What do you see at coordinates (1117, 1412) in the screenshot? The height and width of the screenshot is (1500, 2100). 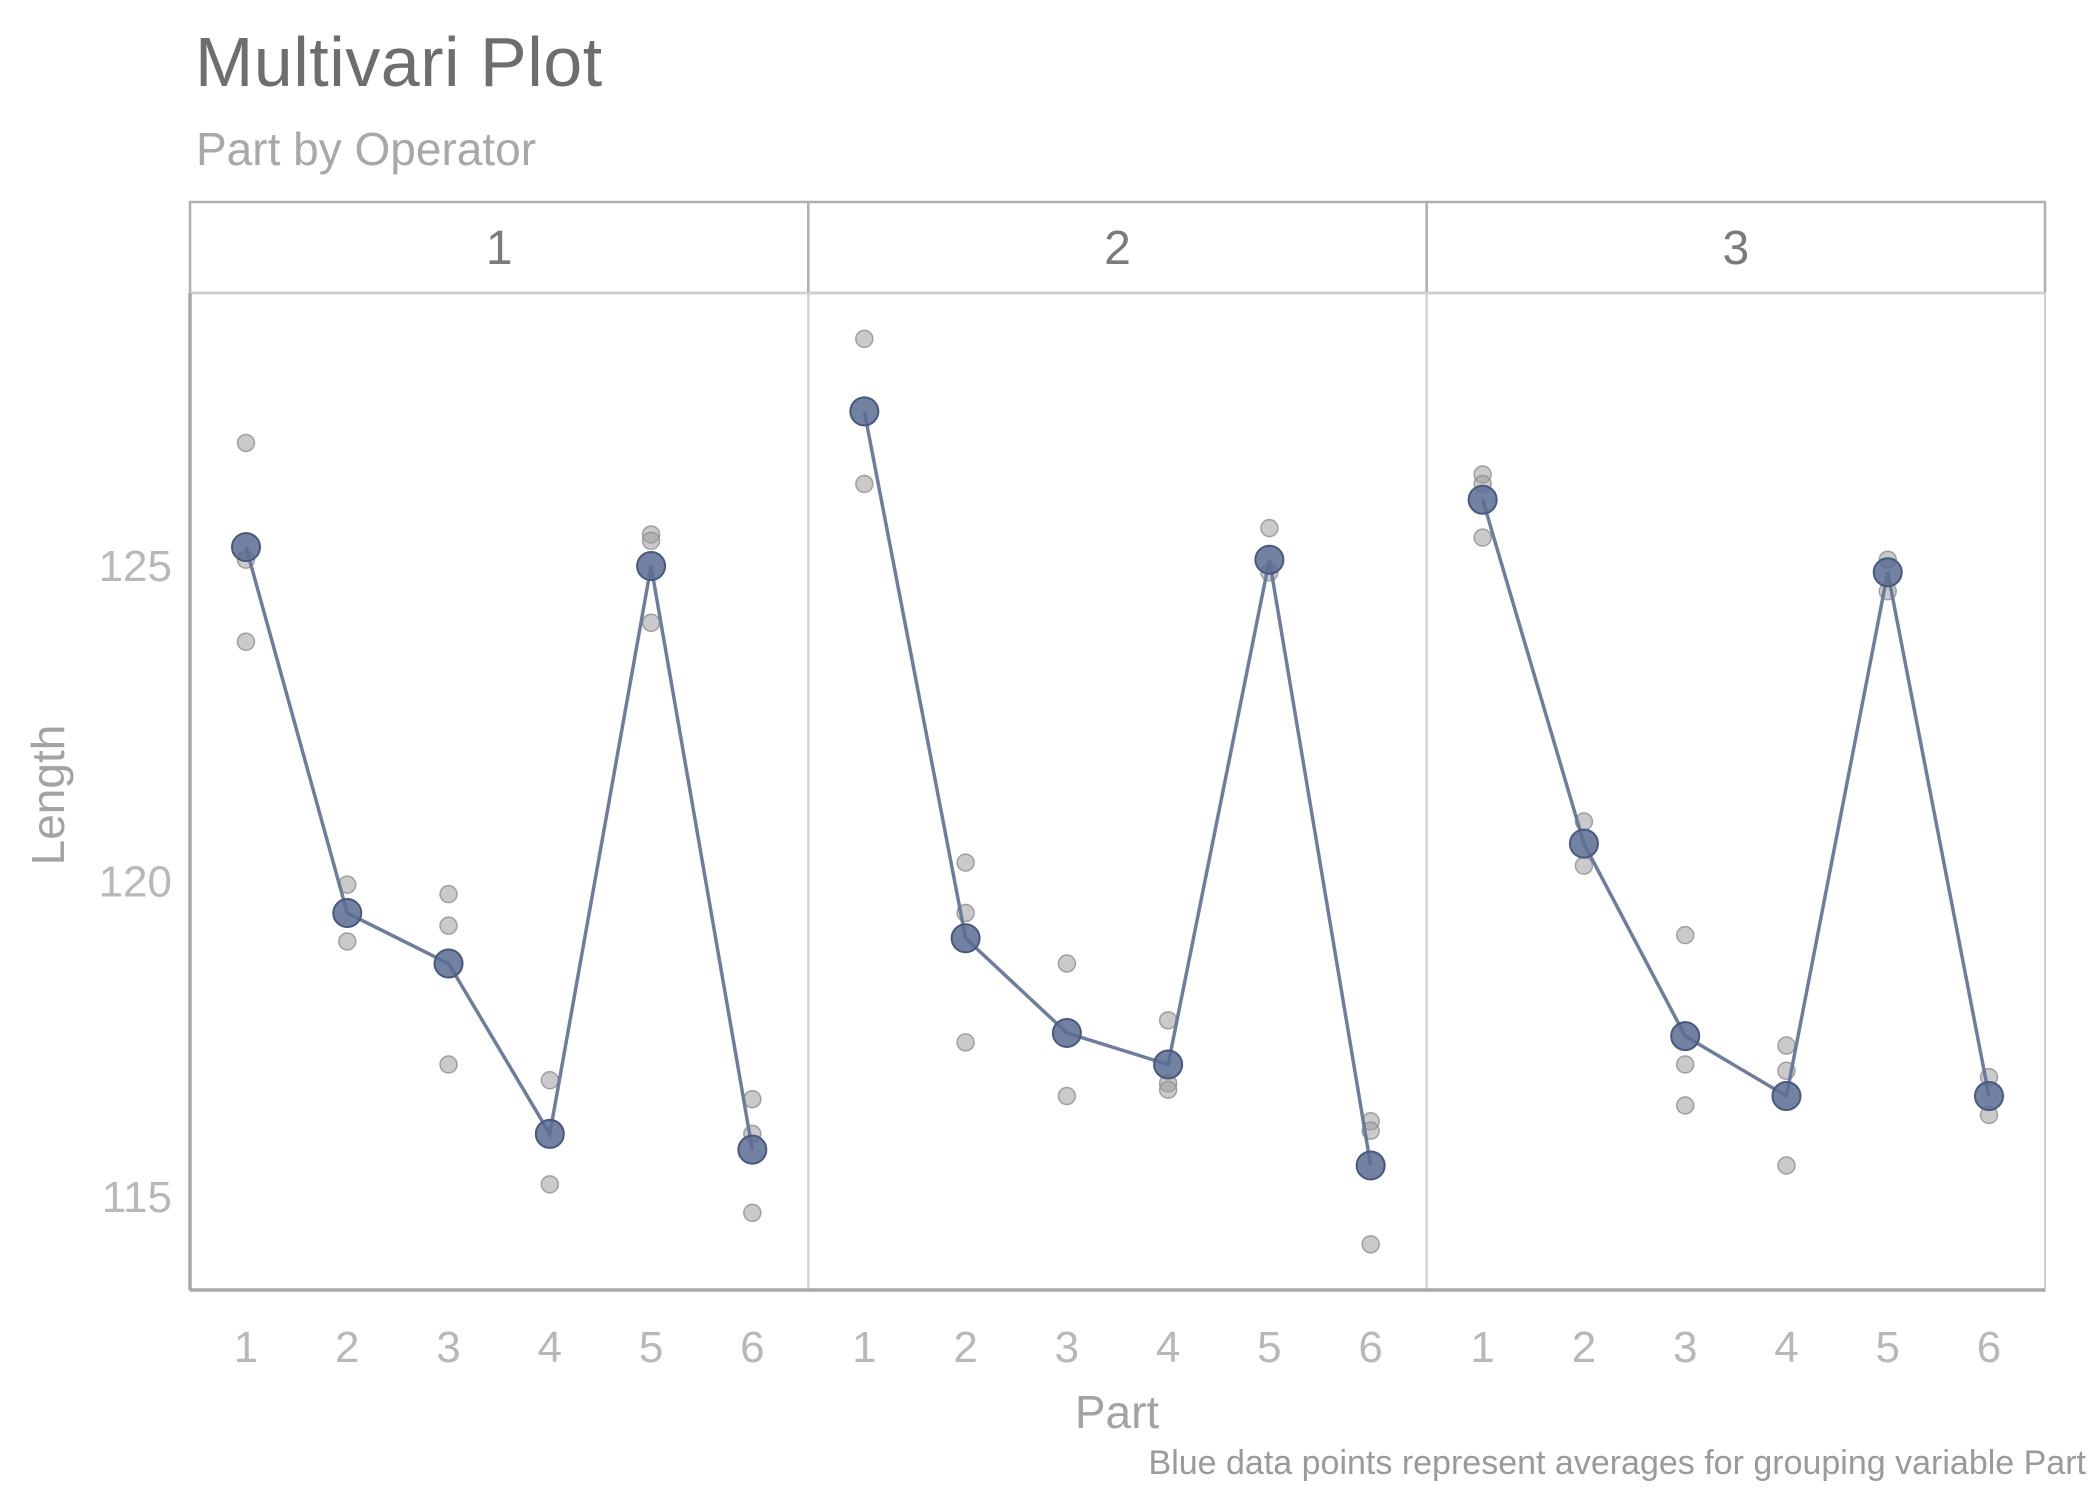 I see `x-axis-title: Part` at bounding box center [1117, 1412].